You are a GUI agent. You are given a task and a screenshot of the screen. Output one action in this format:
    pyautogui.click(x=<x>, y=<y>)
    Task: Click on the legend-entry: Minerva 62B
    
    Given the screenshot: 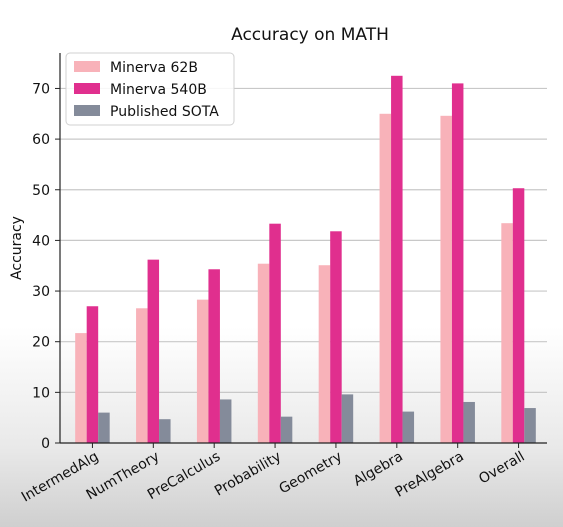 What is the action you would take?
    pyautogui.click(x=154, y=68)
    